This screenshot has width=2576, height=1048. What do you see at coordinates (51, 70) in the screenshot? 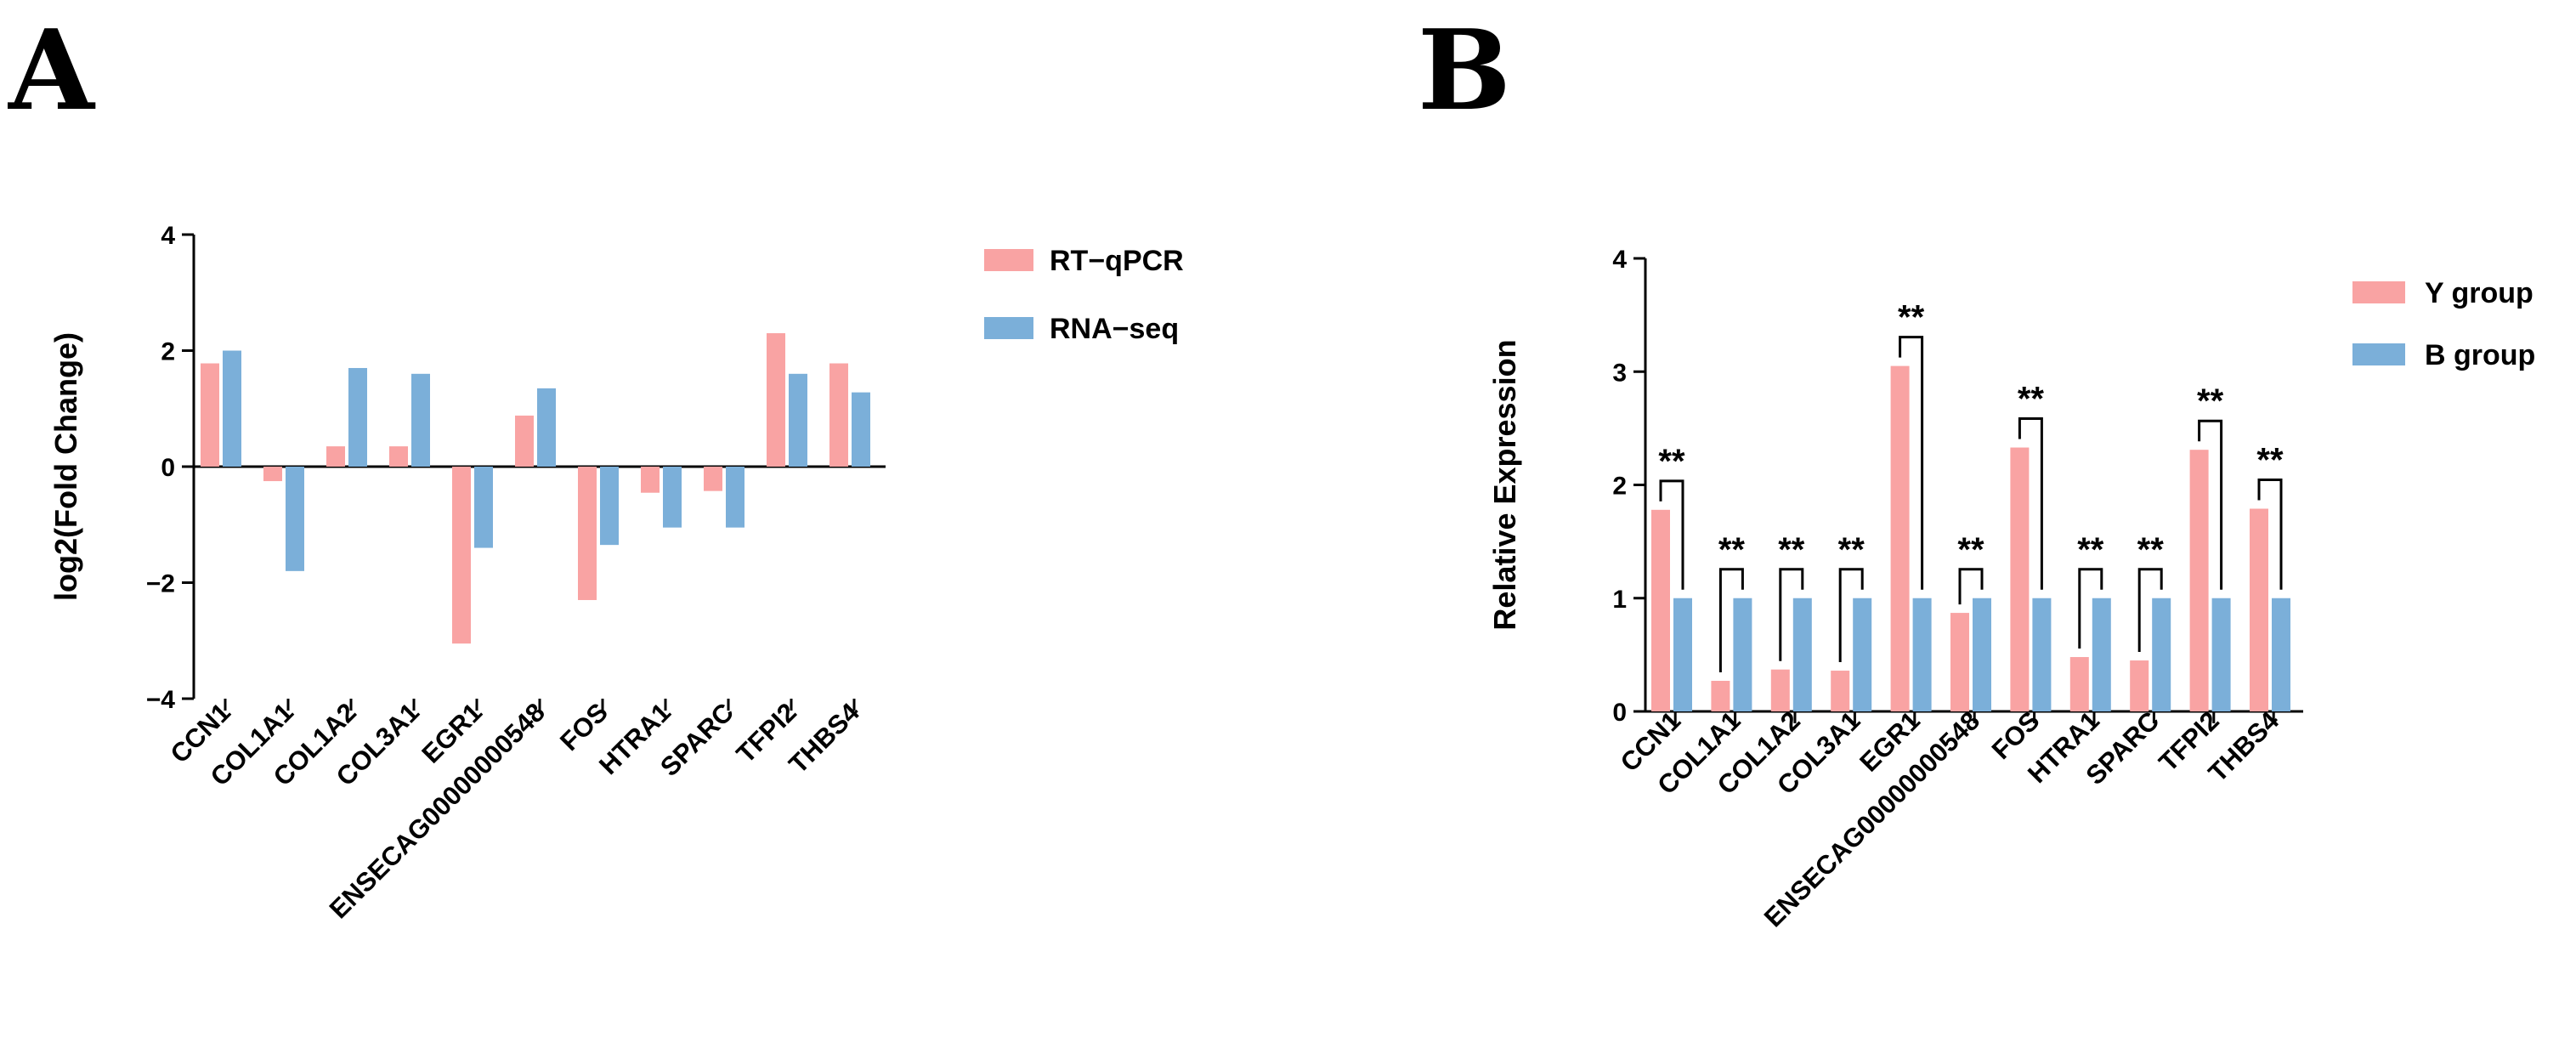
I see `panel-letter-a: A` at bounding box center [51, 70].